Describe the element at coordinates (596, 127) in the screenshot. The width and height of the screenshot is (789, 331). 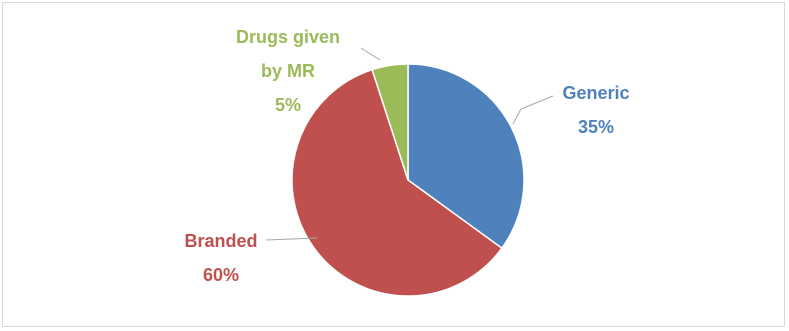
I see `label-generic-percent: 35%` at that location.